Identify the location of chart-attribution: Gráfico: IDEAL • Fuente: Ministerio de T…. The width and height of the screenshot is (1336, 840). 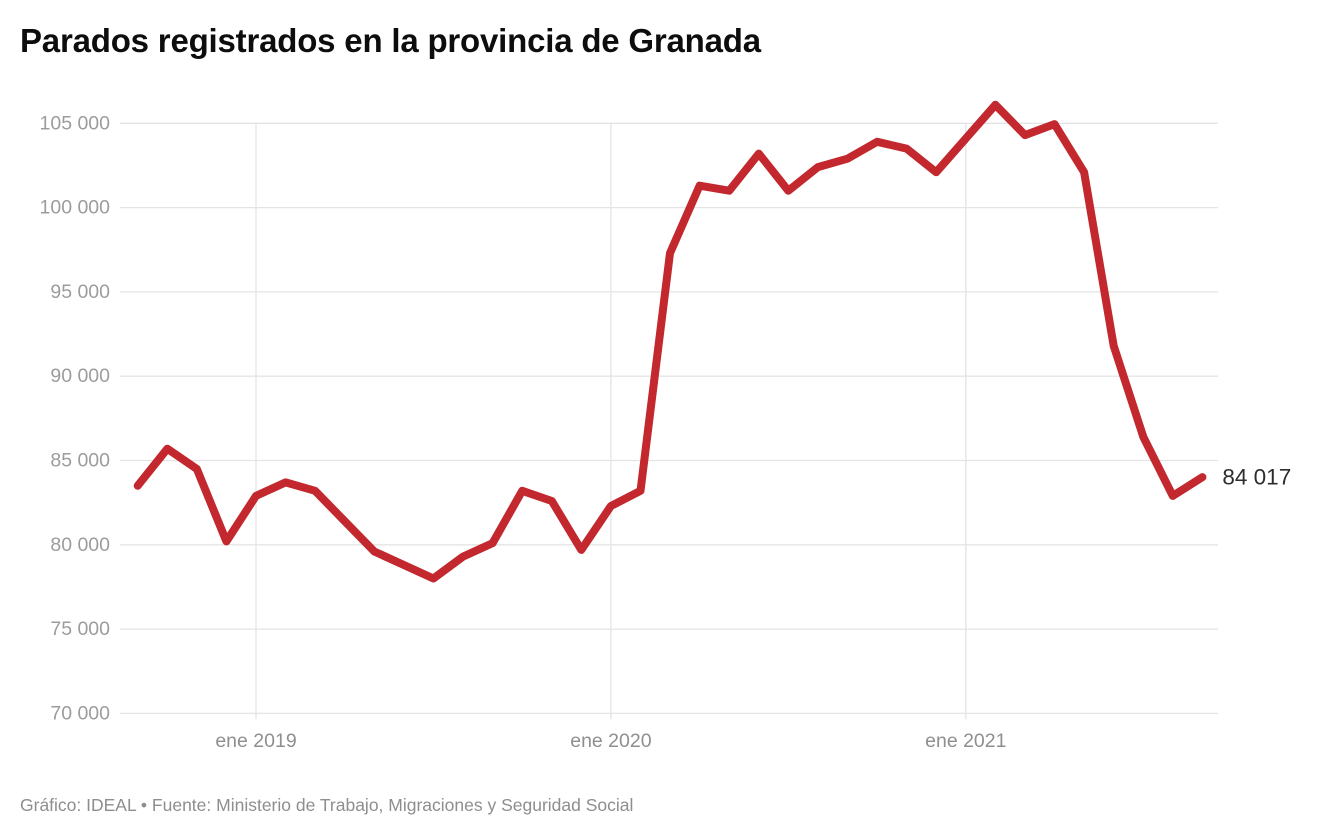
(327, 805).